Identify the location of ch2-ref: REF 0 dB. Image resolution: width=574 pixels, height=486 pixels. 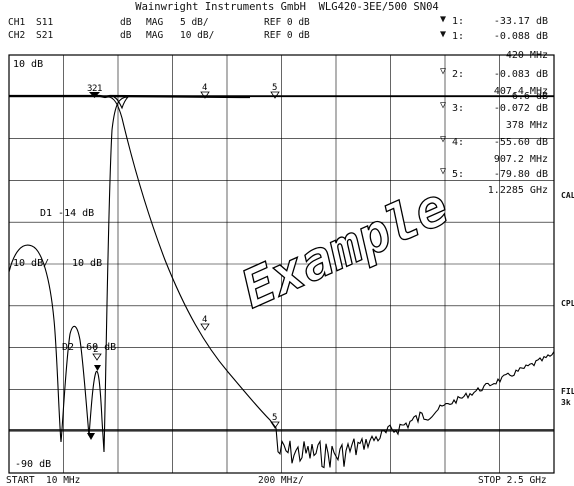
(287, 35).